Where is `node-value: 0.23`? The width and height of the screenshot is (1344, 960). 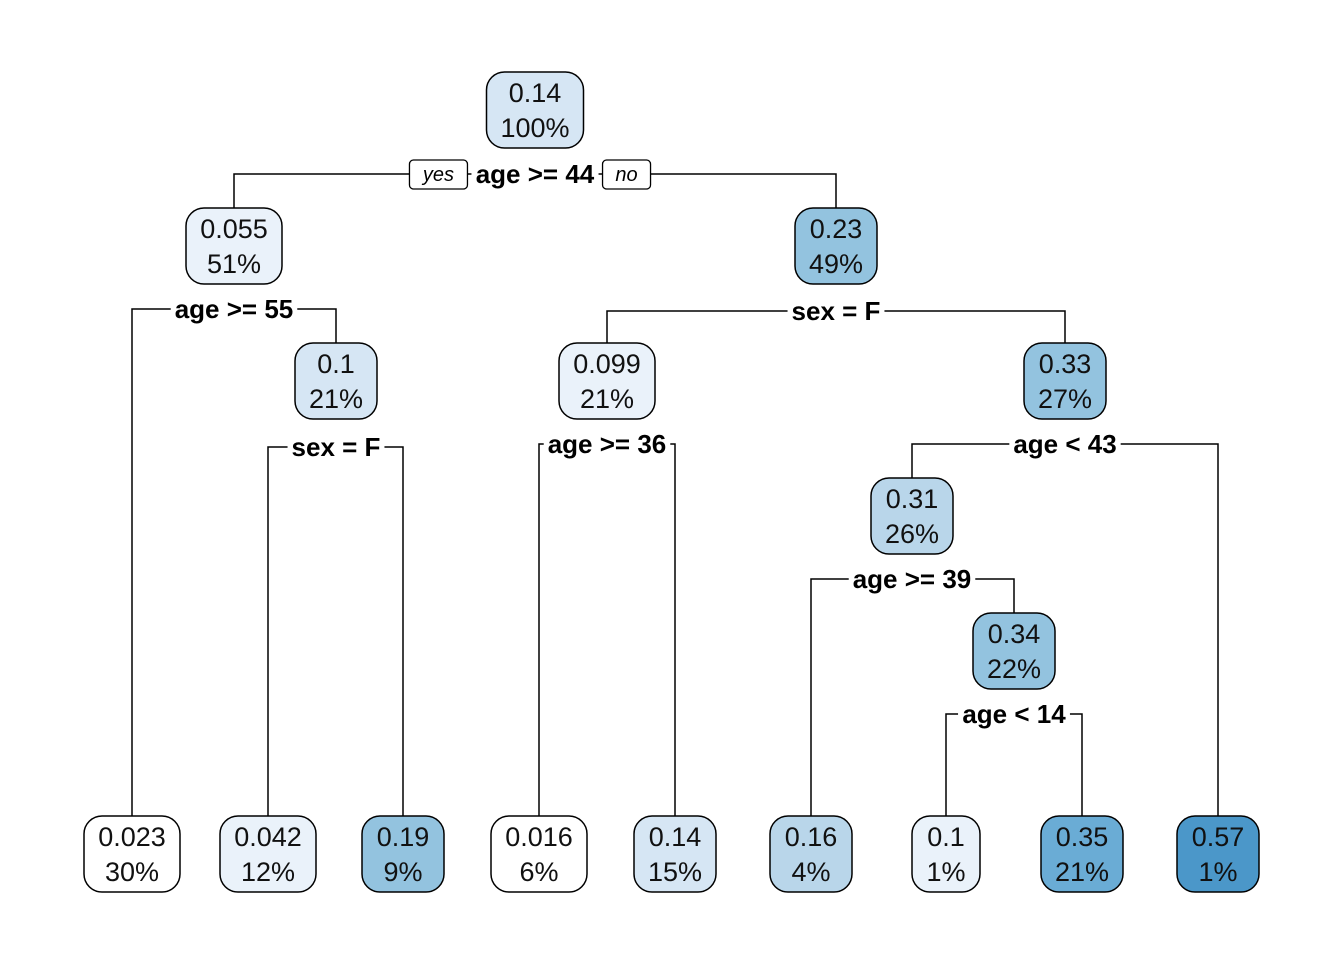
node-value: 0.23 is located at coordinates (836, 229).